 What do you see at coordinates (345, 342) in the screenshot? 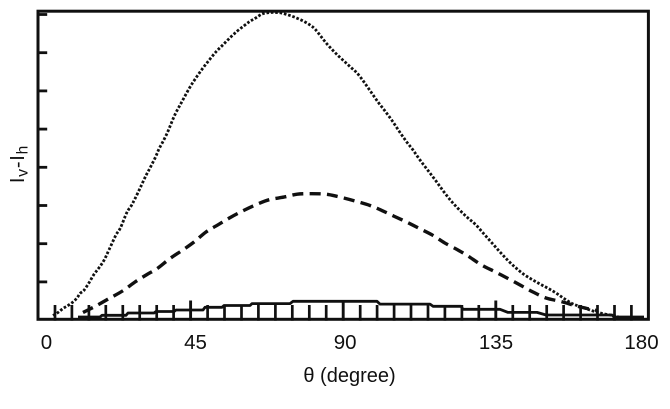
I see `svg-text: 90` at bounding box center [345, 342].